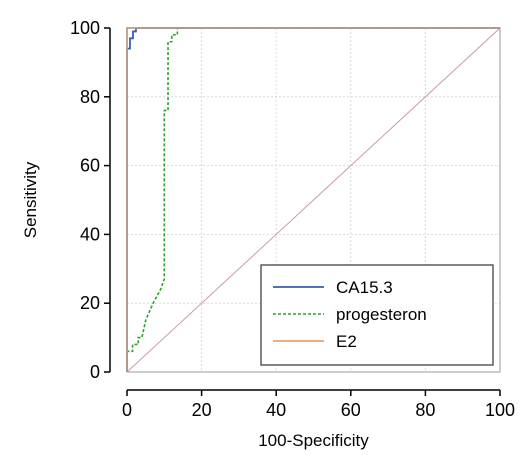 The width and height of the screenshot is (518, 455). Describe the element at coordinates (202, 410) in the screenshot. I see `x-tick-label-1: 20` at that location.